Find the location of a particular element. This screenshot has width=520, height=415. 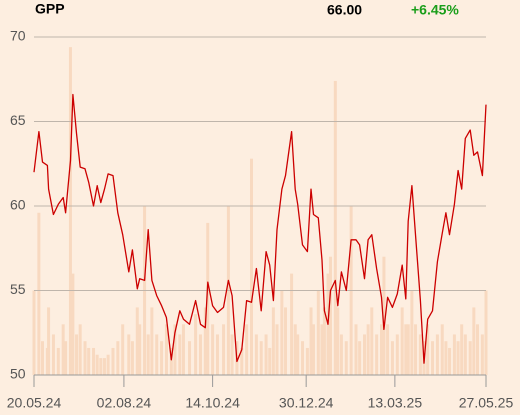

x-tick-label: 14.10.24 is located at coordinates (212, 403).